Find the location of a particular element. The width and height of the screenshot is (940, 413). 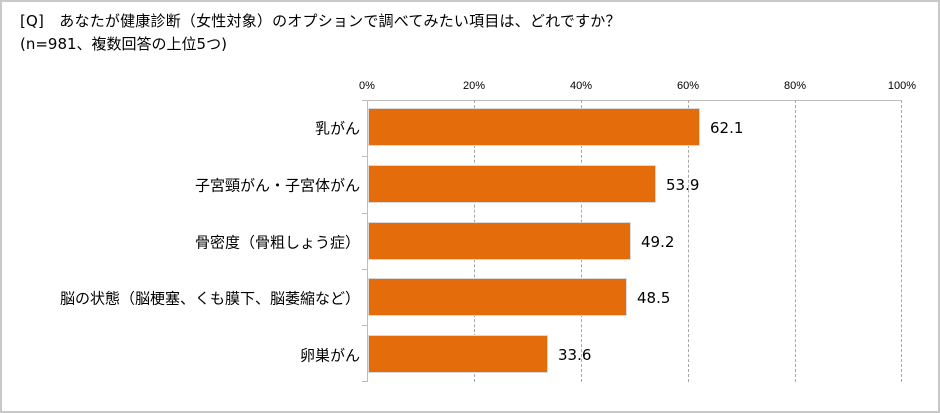

value-label: 62.1 is located at coordinates (727, 128).